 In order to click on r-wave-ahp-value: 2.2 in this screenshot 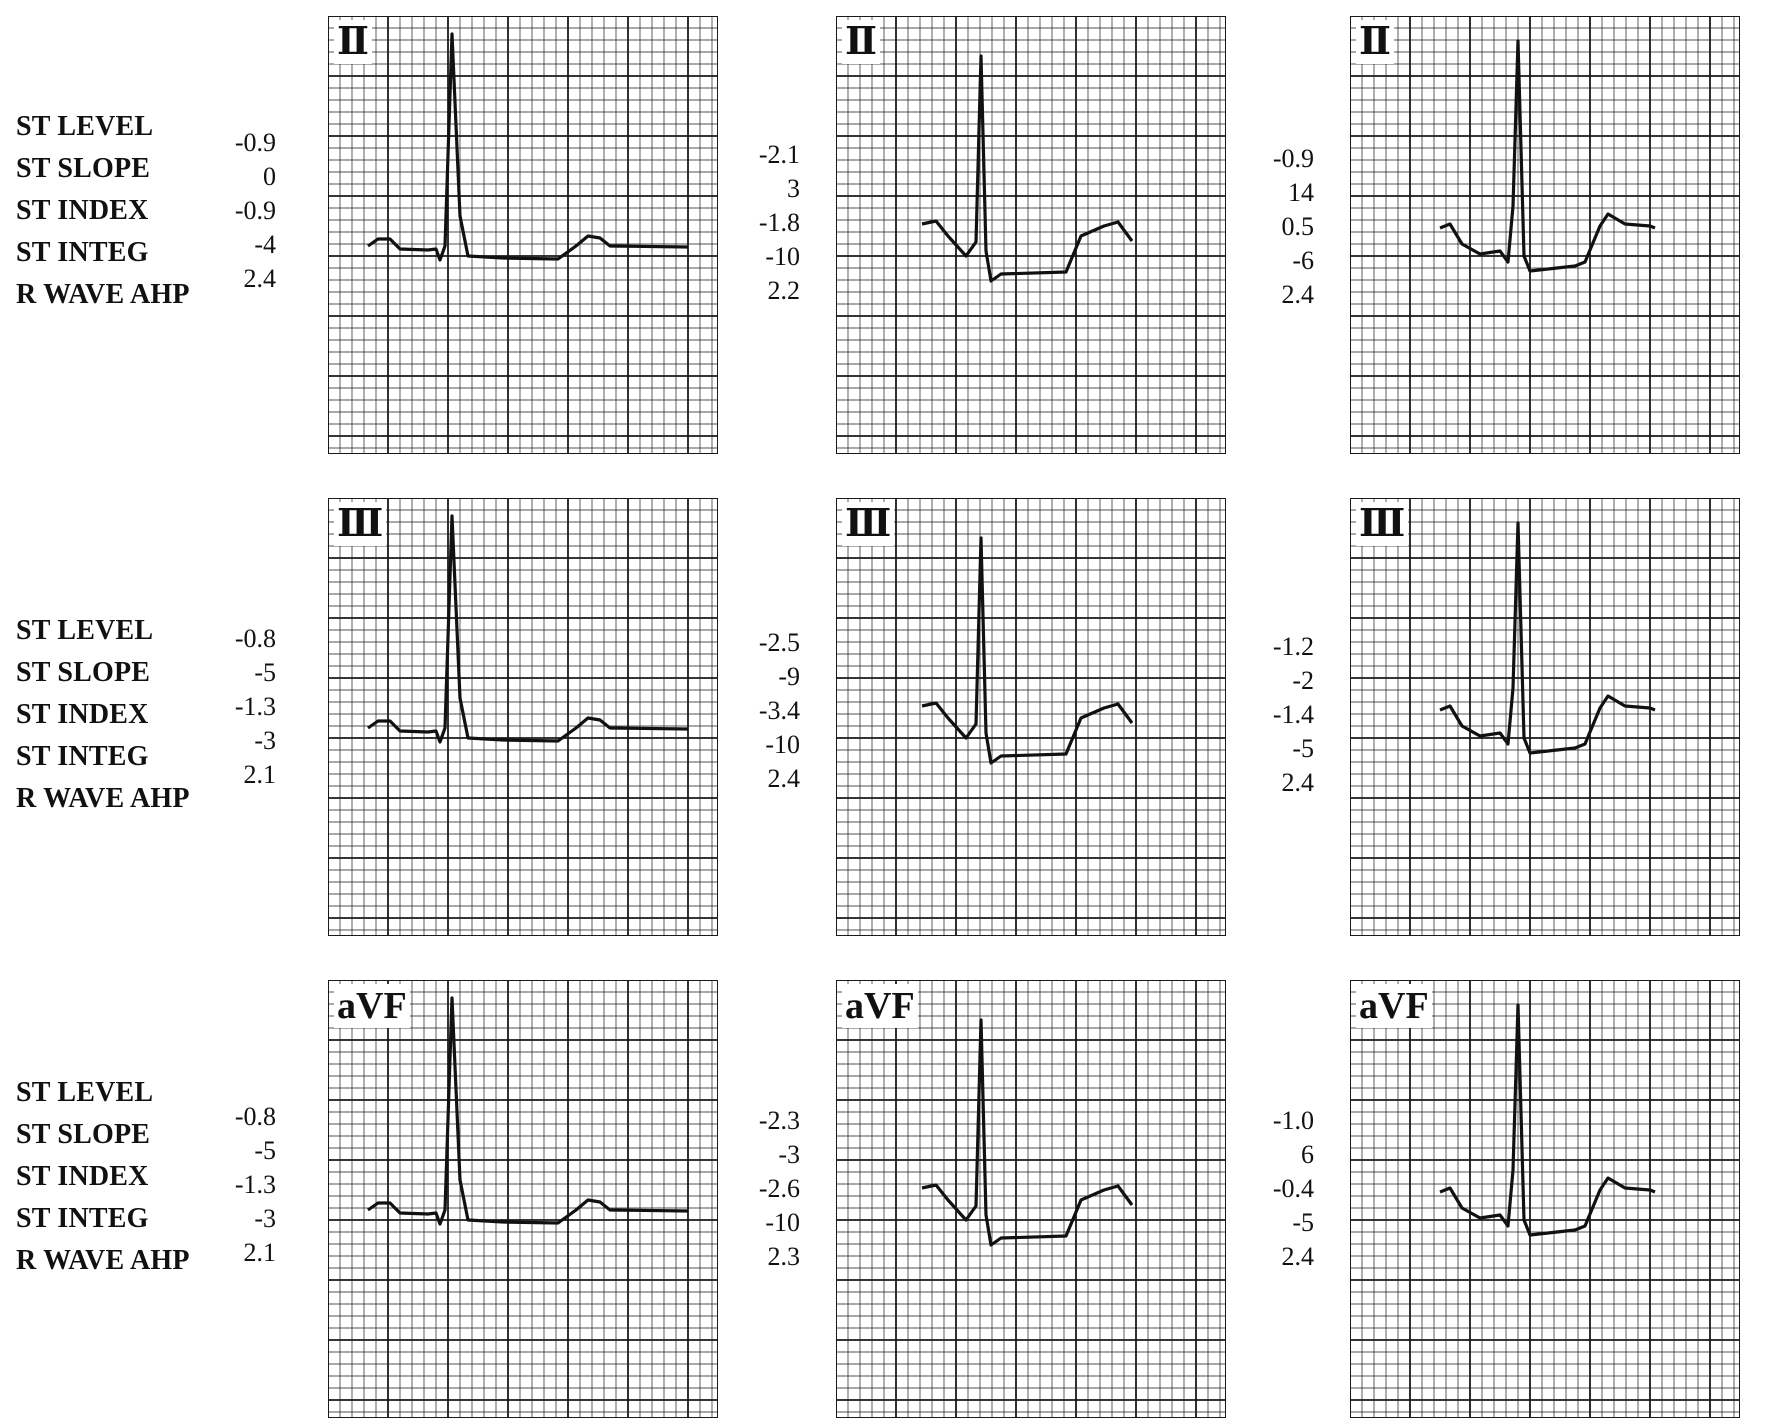, I will do `click(784, 290)`.